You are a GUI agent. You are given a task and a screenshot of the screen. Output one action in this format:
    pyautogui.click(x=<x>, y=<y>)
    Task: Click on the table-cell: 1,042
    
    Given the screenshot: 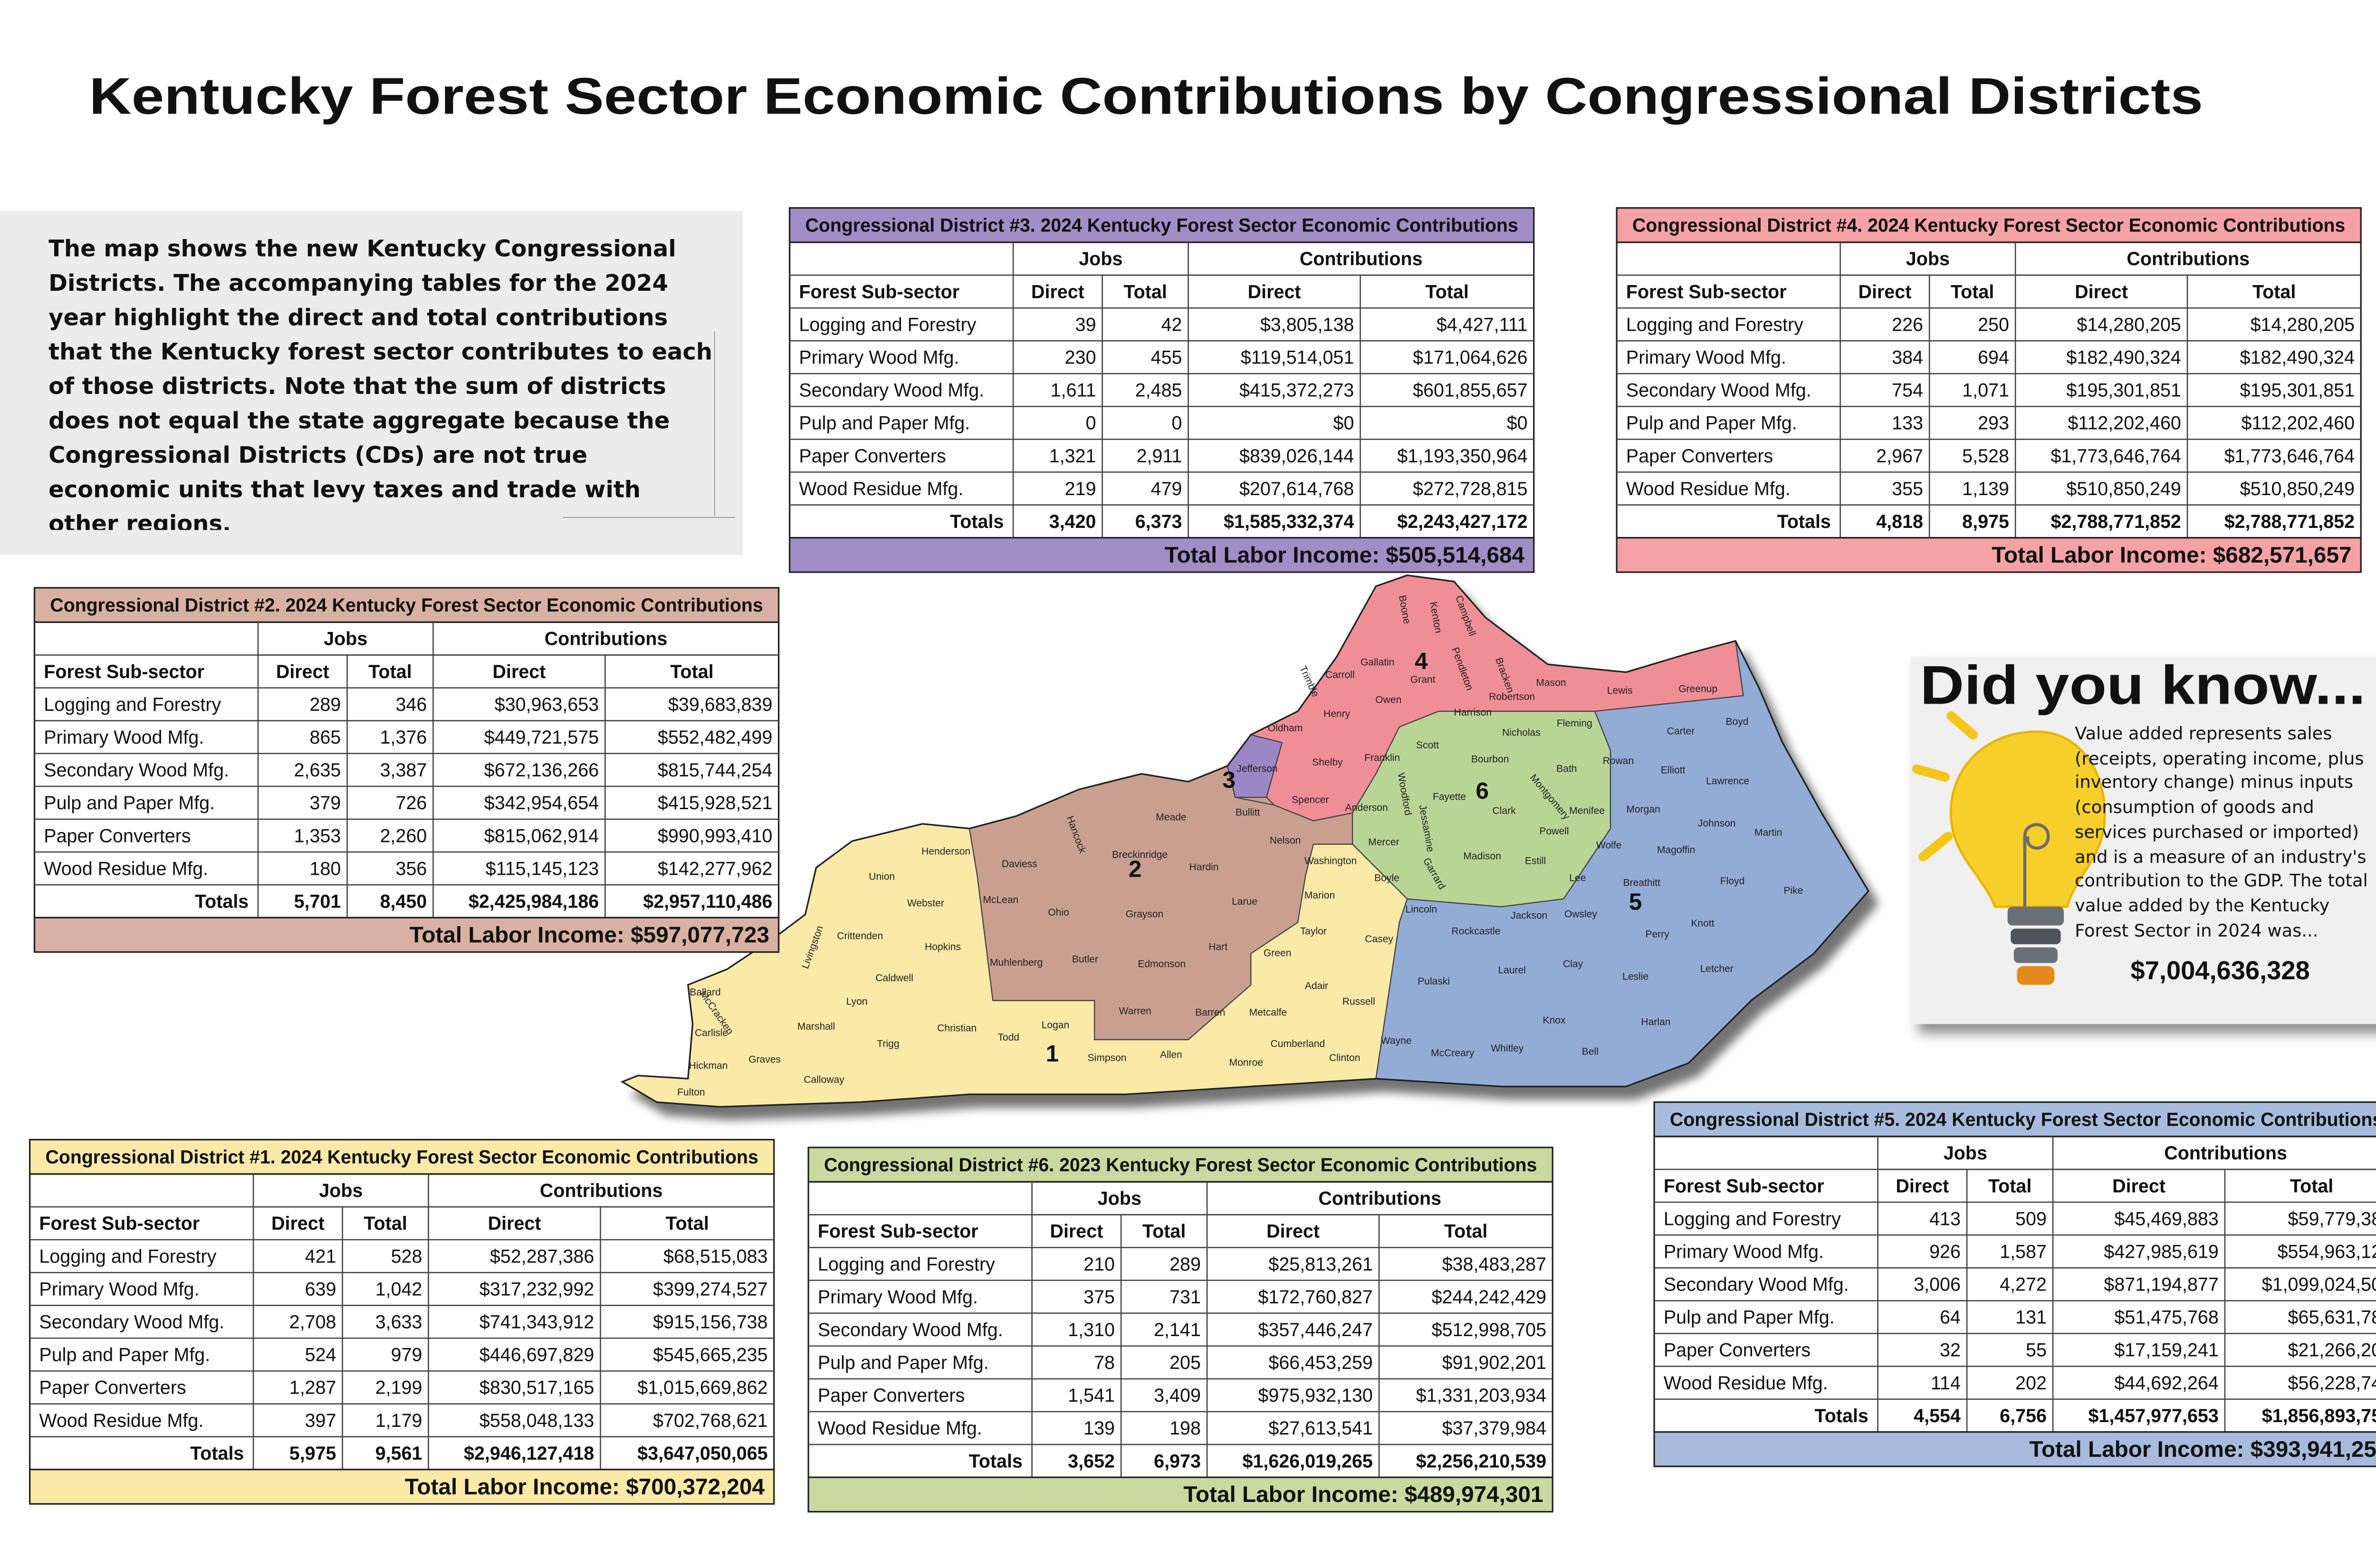 What is the action you would take?
    pyautogui.click(x=398, y=1289)
    